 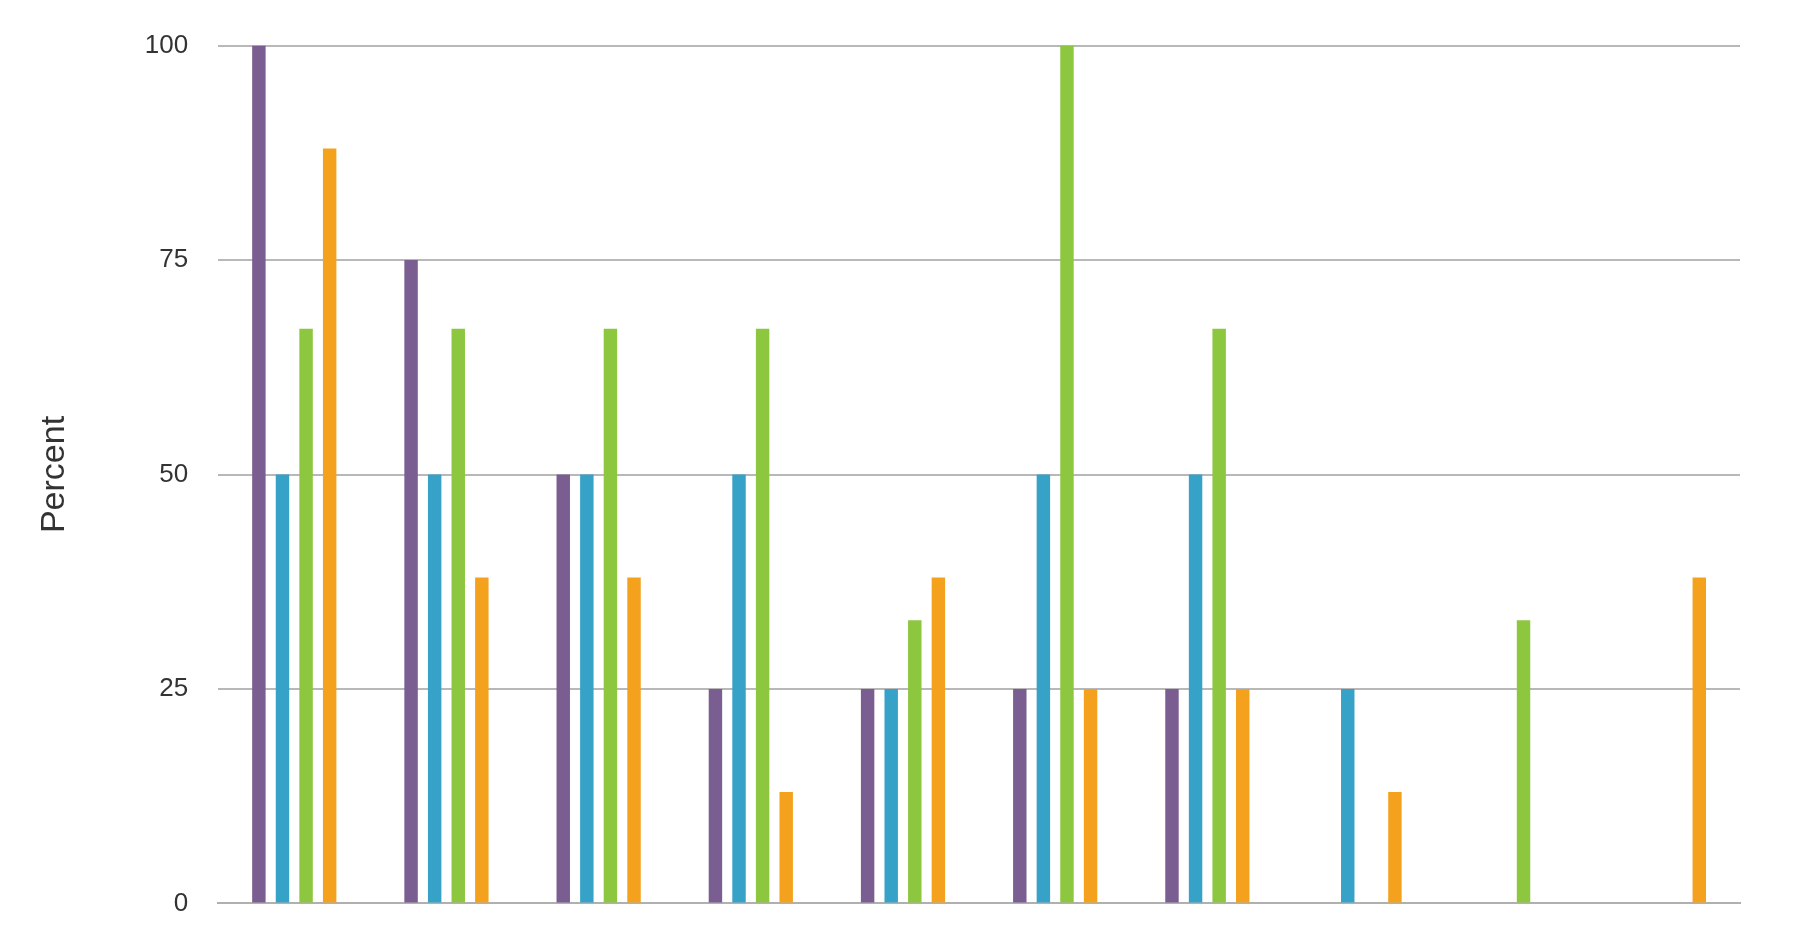 What do you see at coordinates (174, 687) in the screenshot?
I see `y-tick-label: 25` at bounding box center [174, 687].